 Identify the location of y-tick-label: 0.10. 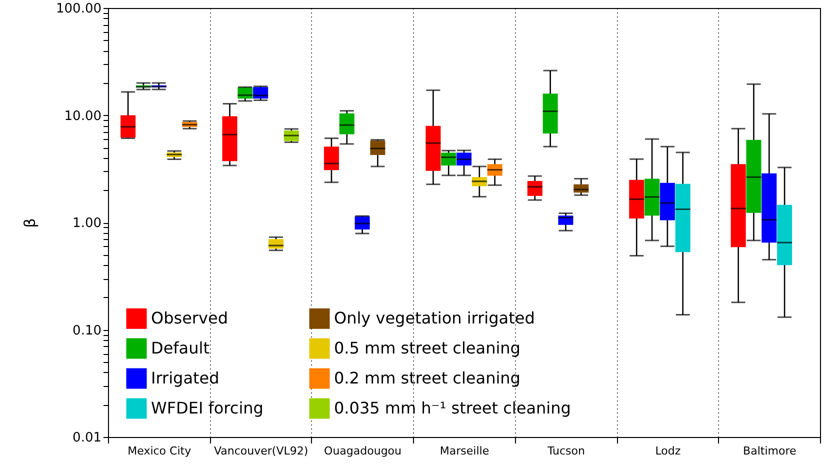
(87, 330).